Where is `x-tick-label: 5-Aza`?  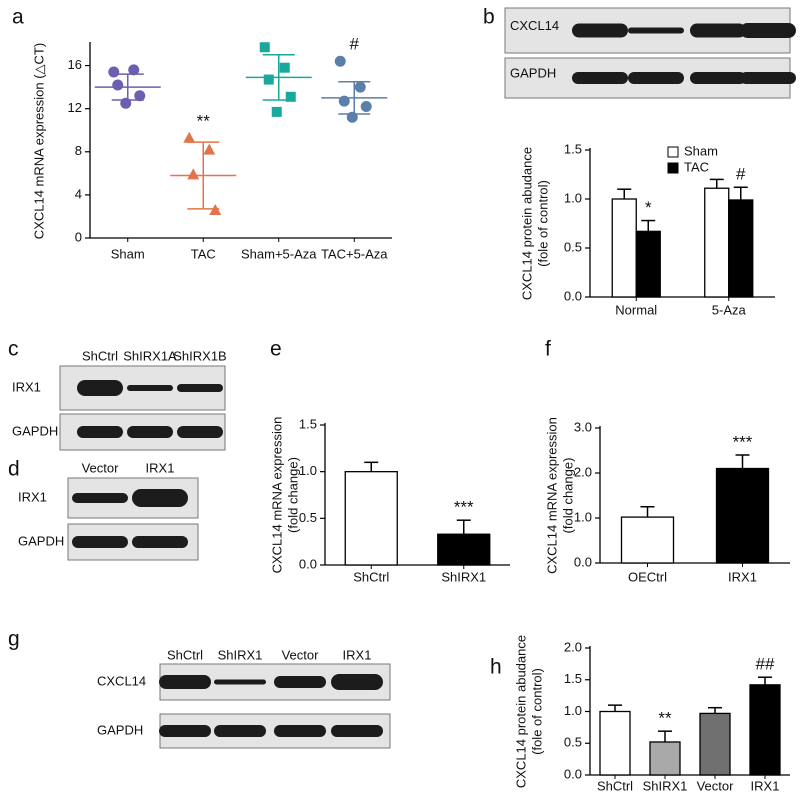 x-tick-label: 5-Aza is located at coordinates (729, 309).